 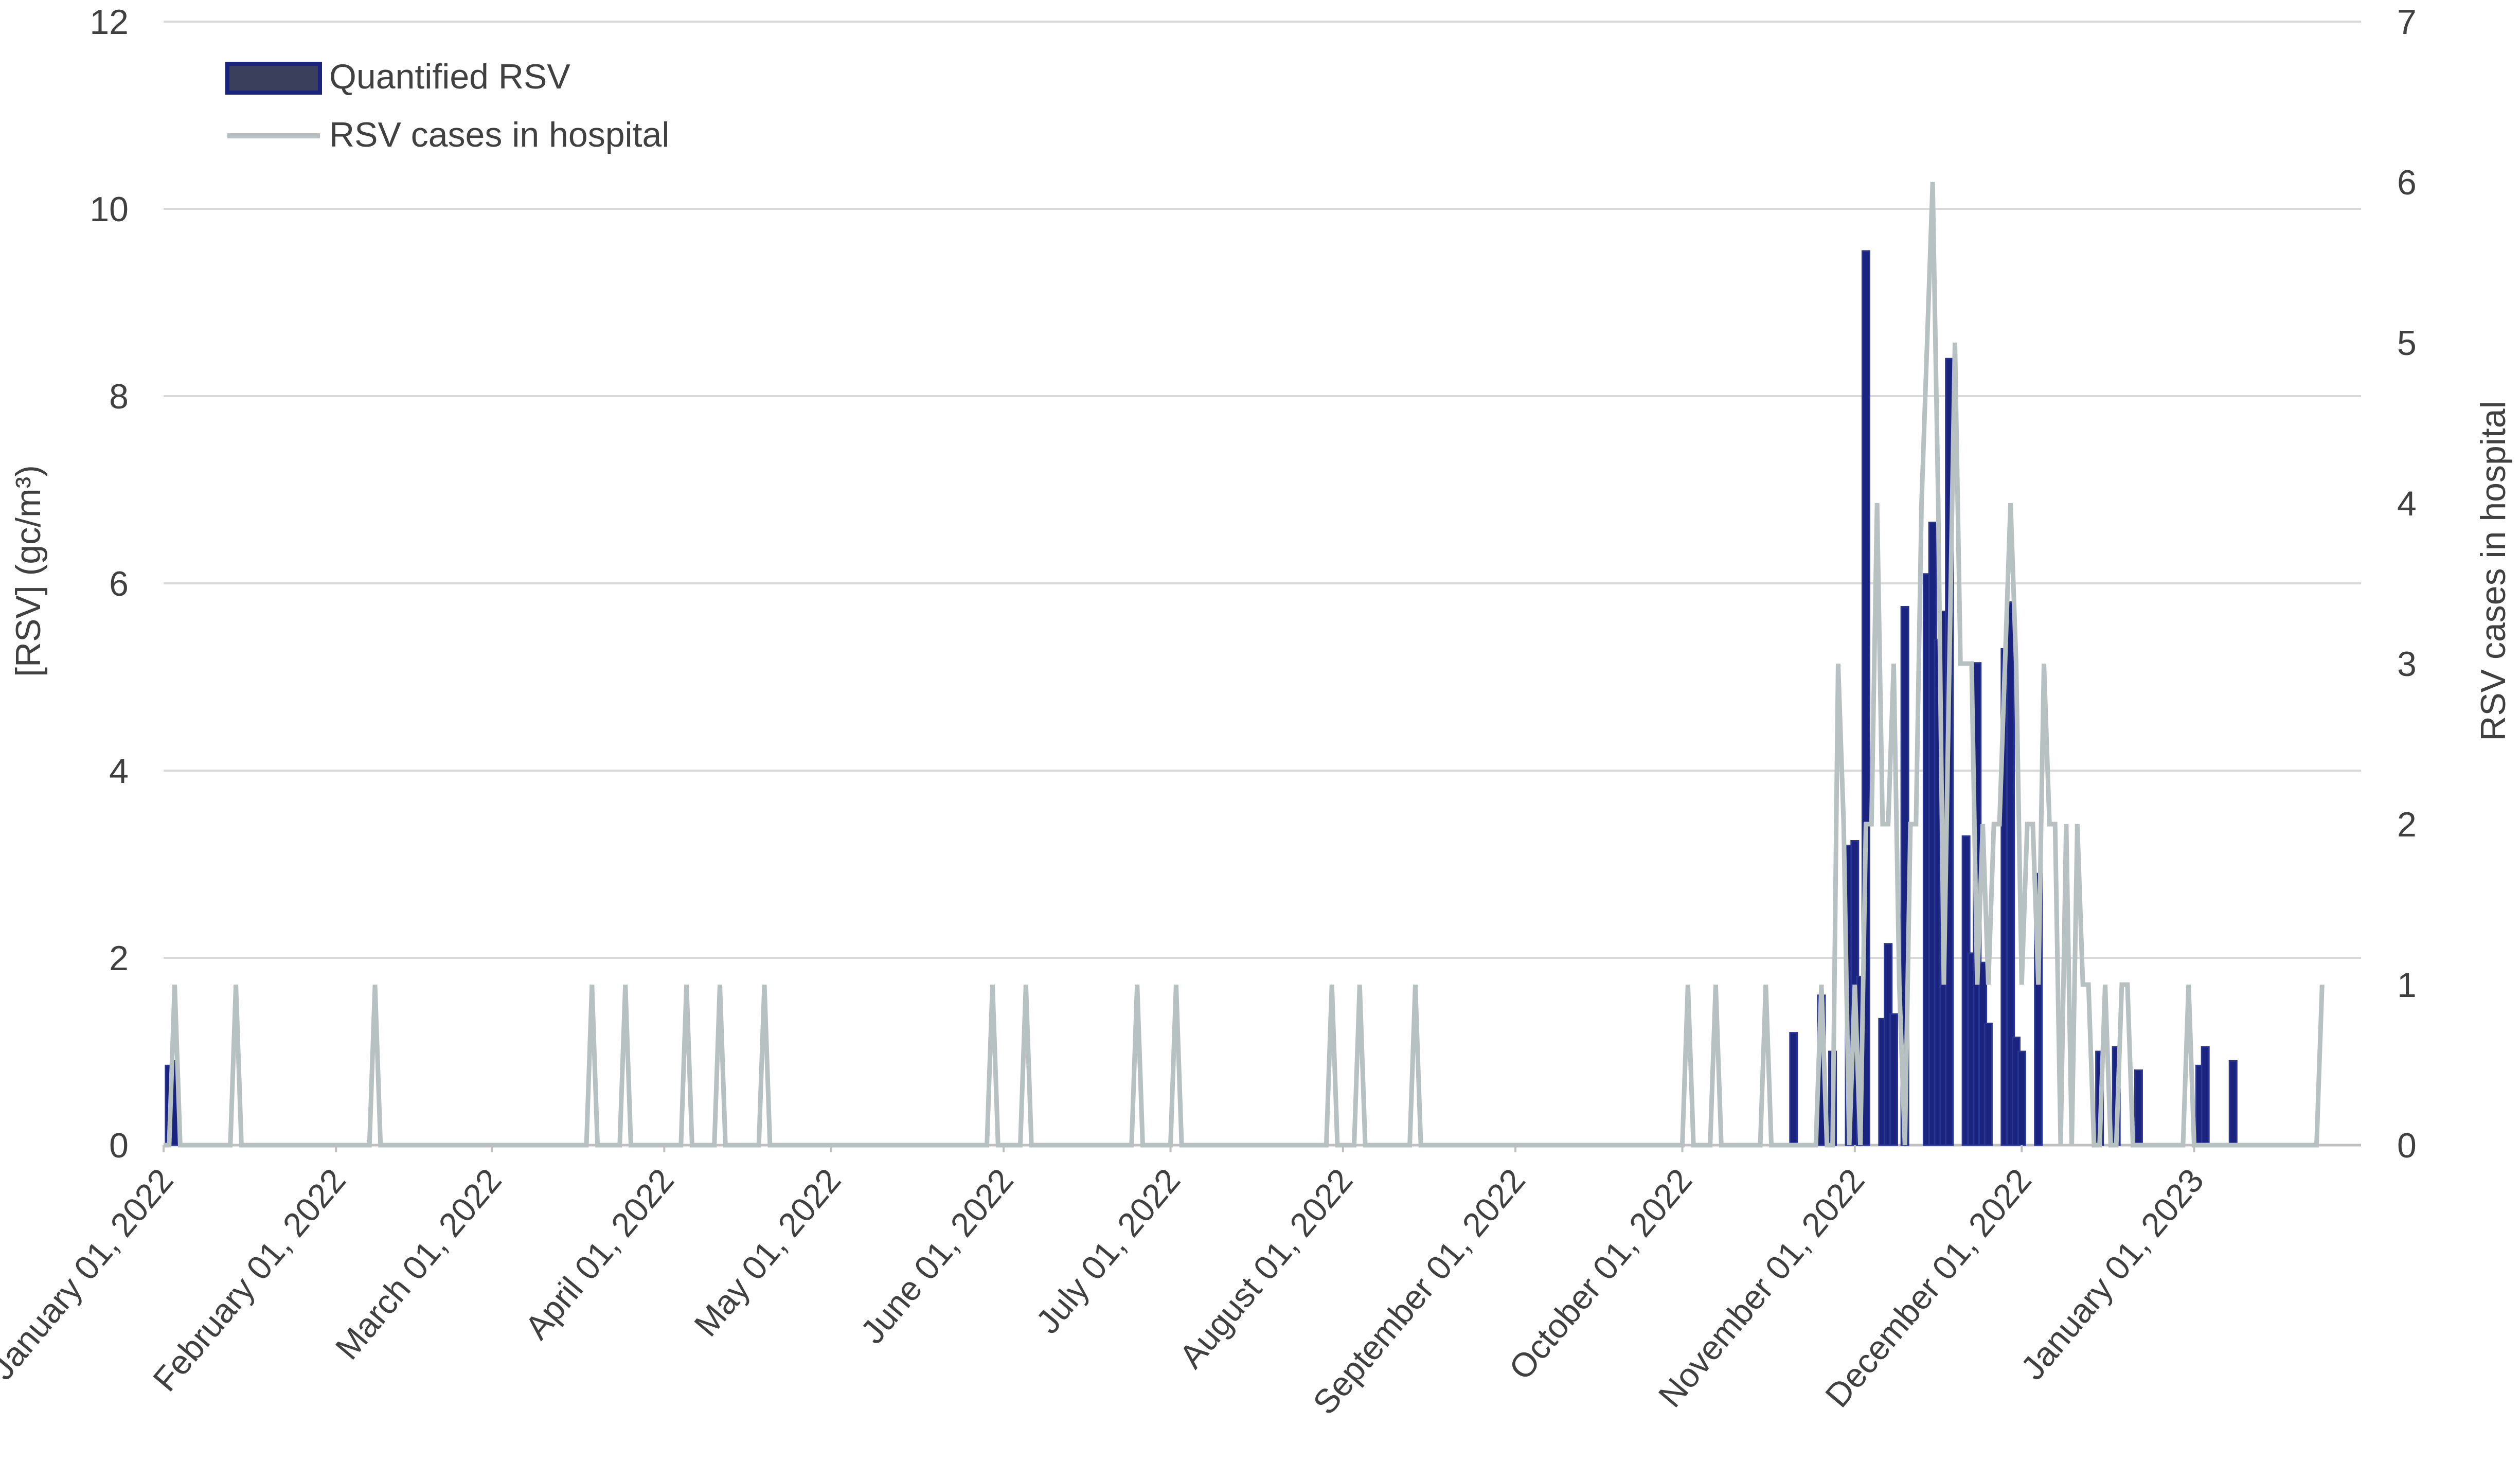 I want to click on left-tick-label: 12, so click(x=110, y=22).